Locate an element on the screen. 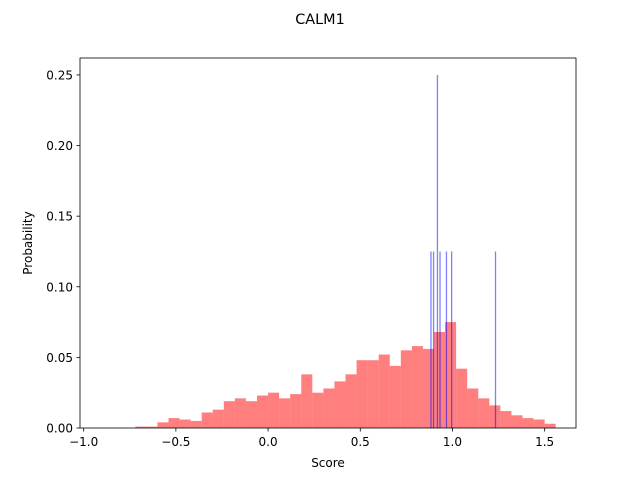 This screenshot has height=480, width=640. x-tick-label: −1.0 is located at coordinates (83, 442).